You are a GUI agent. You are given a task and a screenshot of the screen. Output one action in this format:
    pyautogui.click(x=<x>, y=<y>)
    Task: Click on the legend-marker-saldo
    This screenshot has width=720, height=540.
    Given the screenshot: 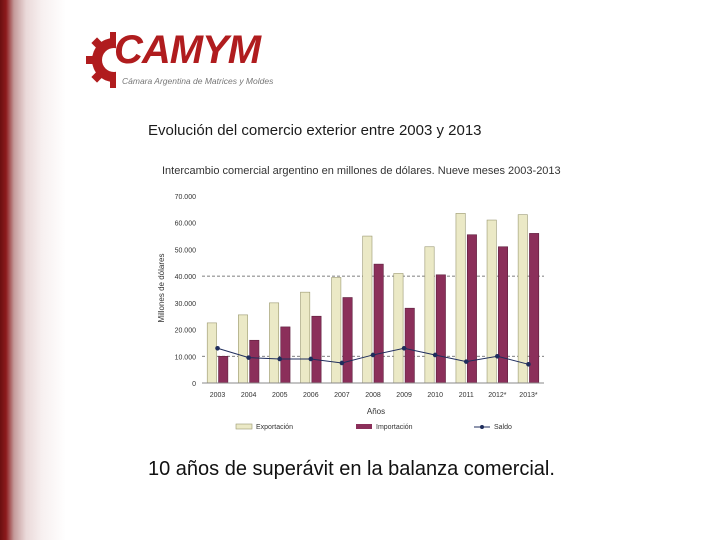 What is the action you would take?
    pyautogui.click(x=482, y=427)
    